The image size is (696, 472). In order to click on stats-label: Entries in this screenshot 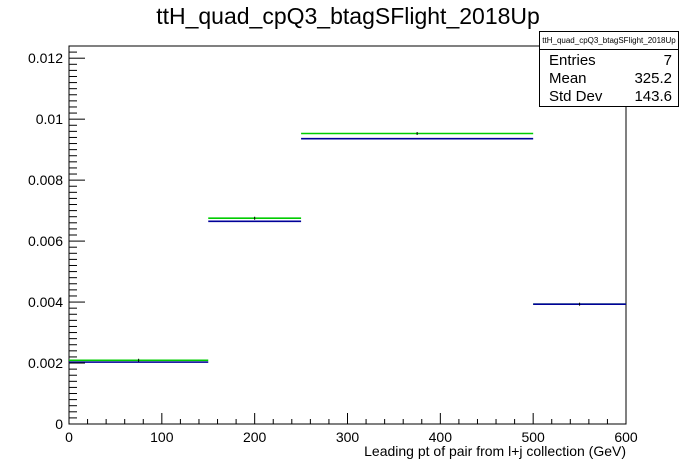, I will do `click(572, 60)`.